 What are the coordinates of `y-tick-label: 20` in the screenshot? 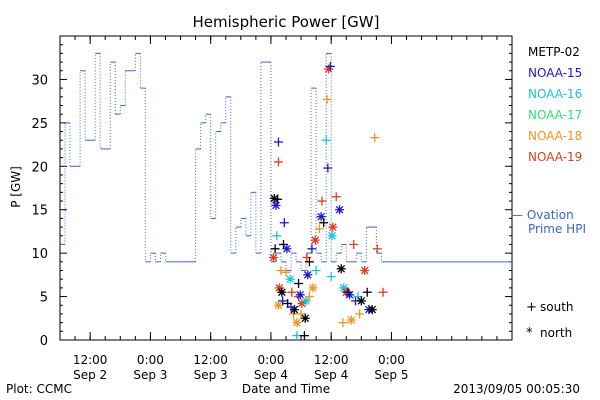 It's located at (39, 167).